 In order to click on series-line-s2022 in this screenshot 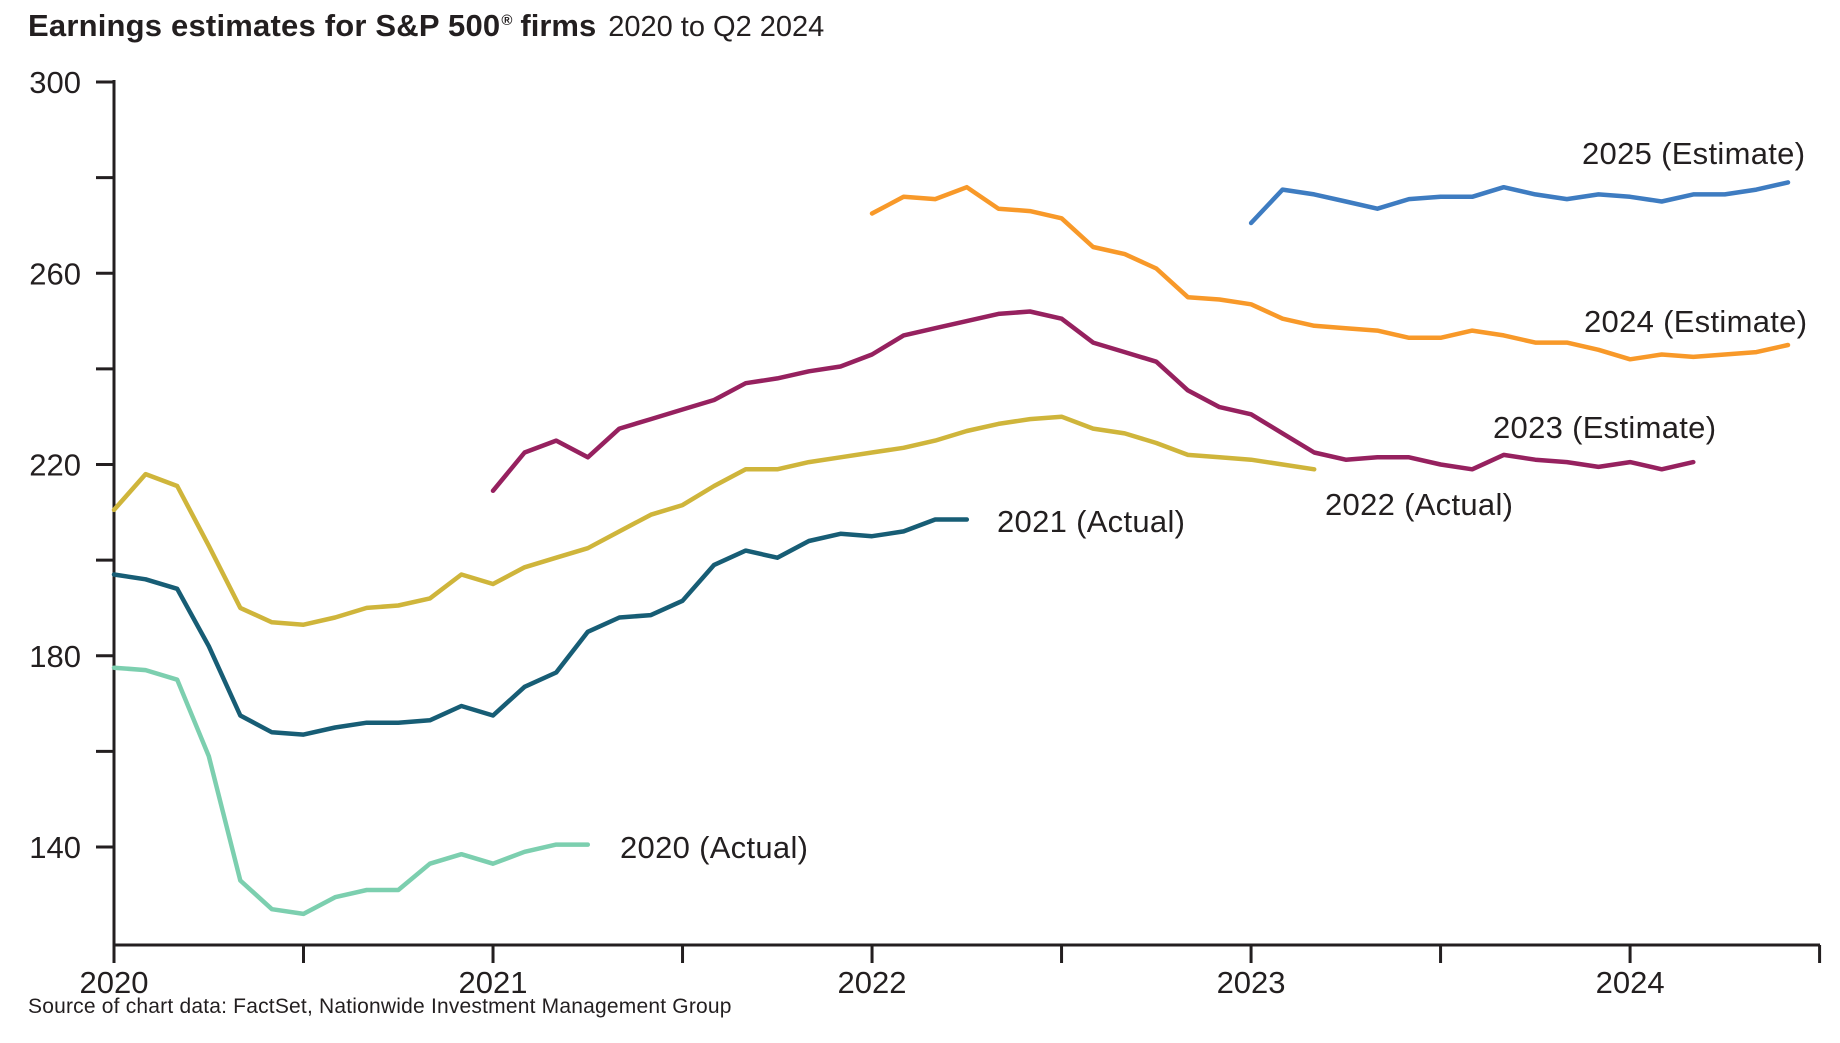, I will do `click(714, 520)`.